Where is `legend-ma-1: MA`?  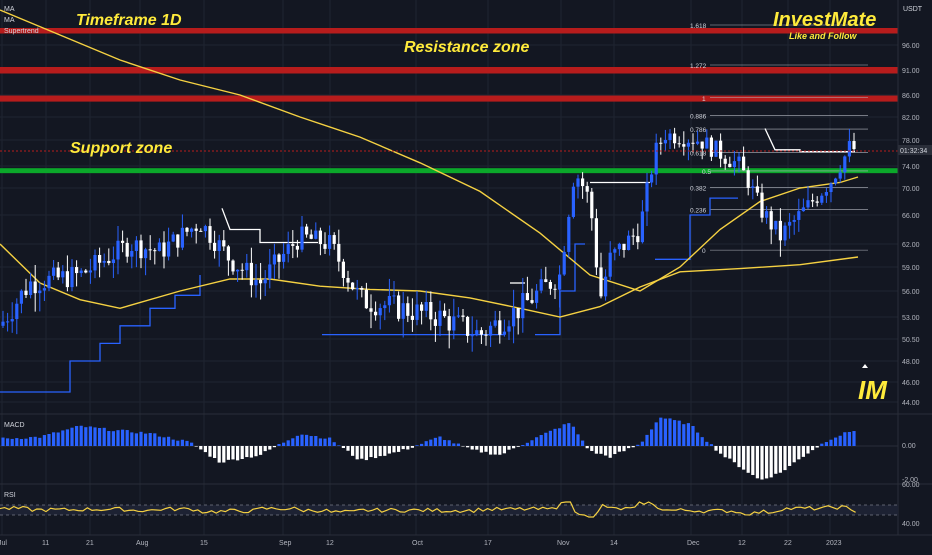
legend-ma-1: MA is located at coordinates (9, 9).